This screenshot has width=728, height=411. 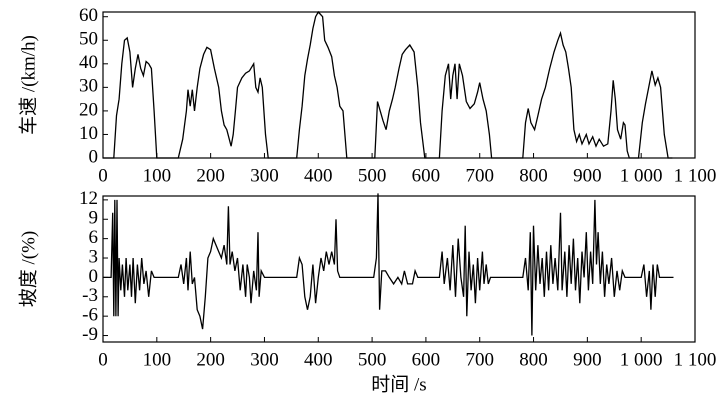 What do you see at coordinates (88, 133) in the screenshot?
I see `y-tick-label: 10` at bounding box center [88, 133].